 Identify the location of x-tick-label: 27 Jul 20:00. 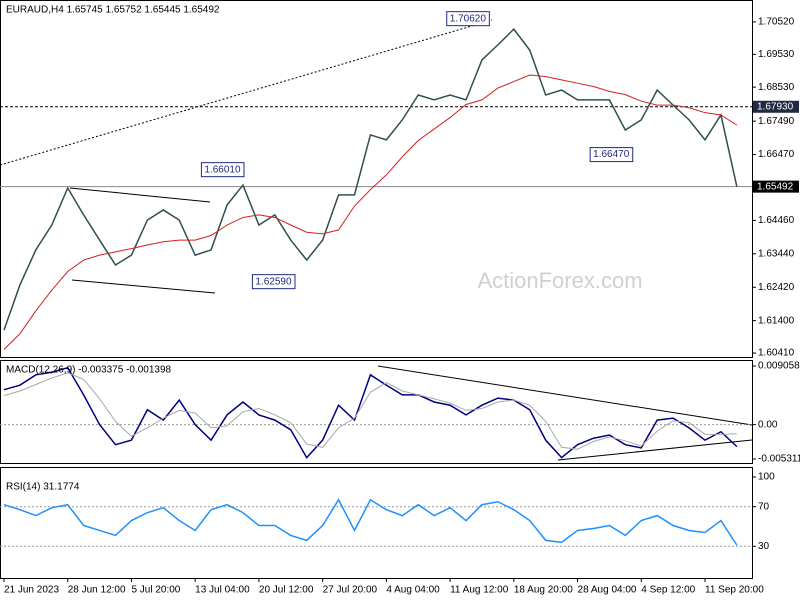
(350, 590).